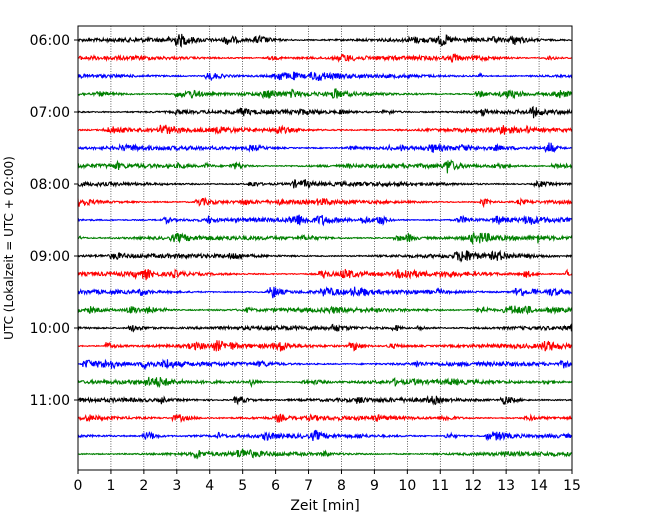  I want to click on x-tick-label: 11, so click(440, 486).